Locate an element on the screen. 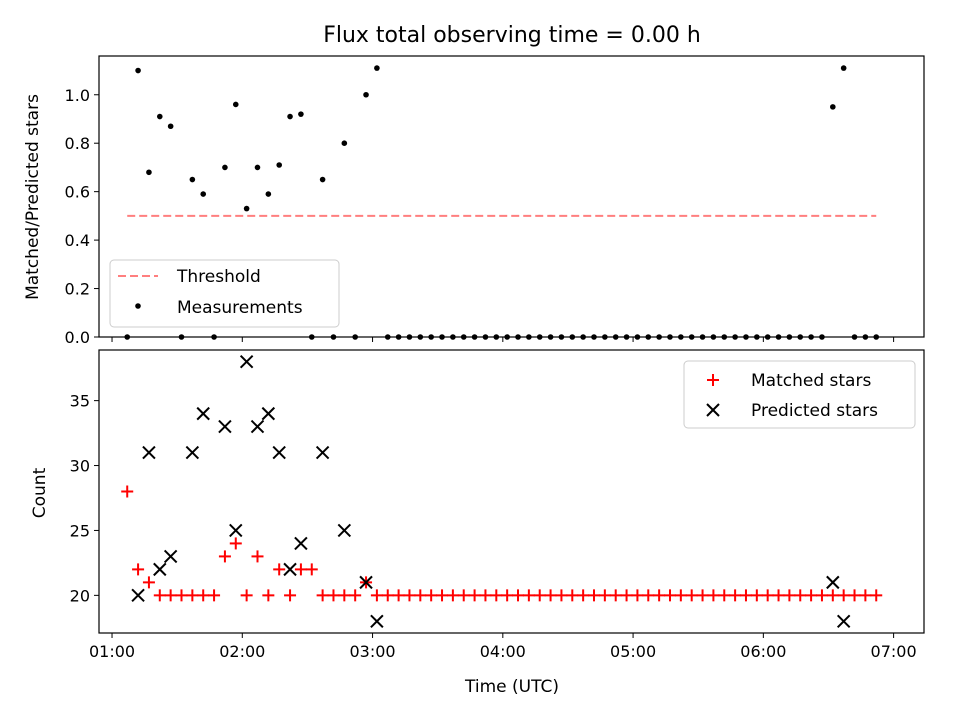 The image size is (960, 720). y-tick-label: 1.0 is located at coordinates (77, 95).